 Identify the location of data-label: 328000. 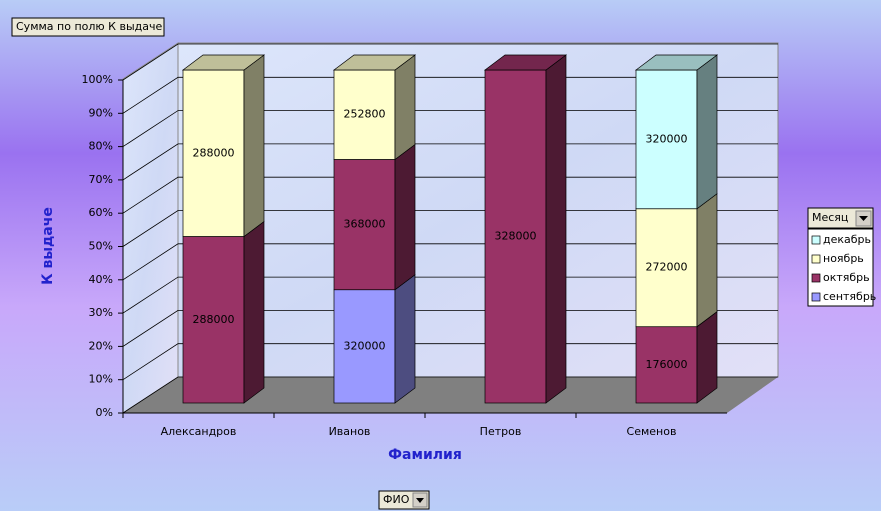
(516, 236).